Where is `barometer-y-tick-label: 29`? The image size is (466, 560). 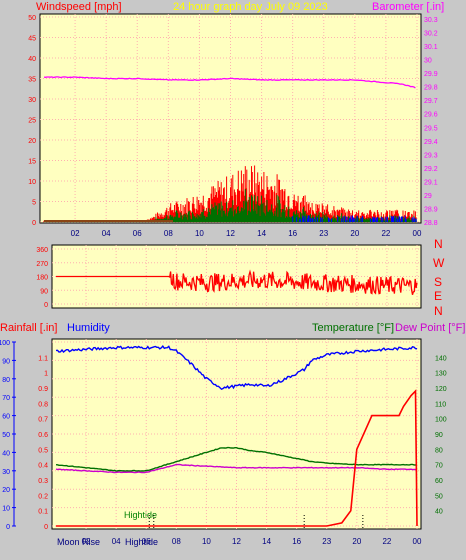 barometer-y-tick-label: 29 is located at coordinates (428, 196).